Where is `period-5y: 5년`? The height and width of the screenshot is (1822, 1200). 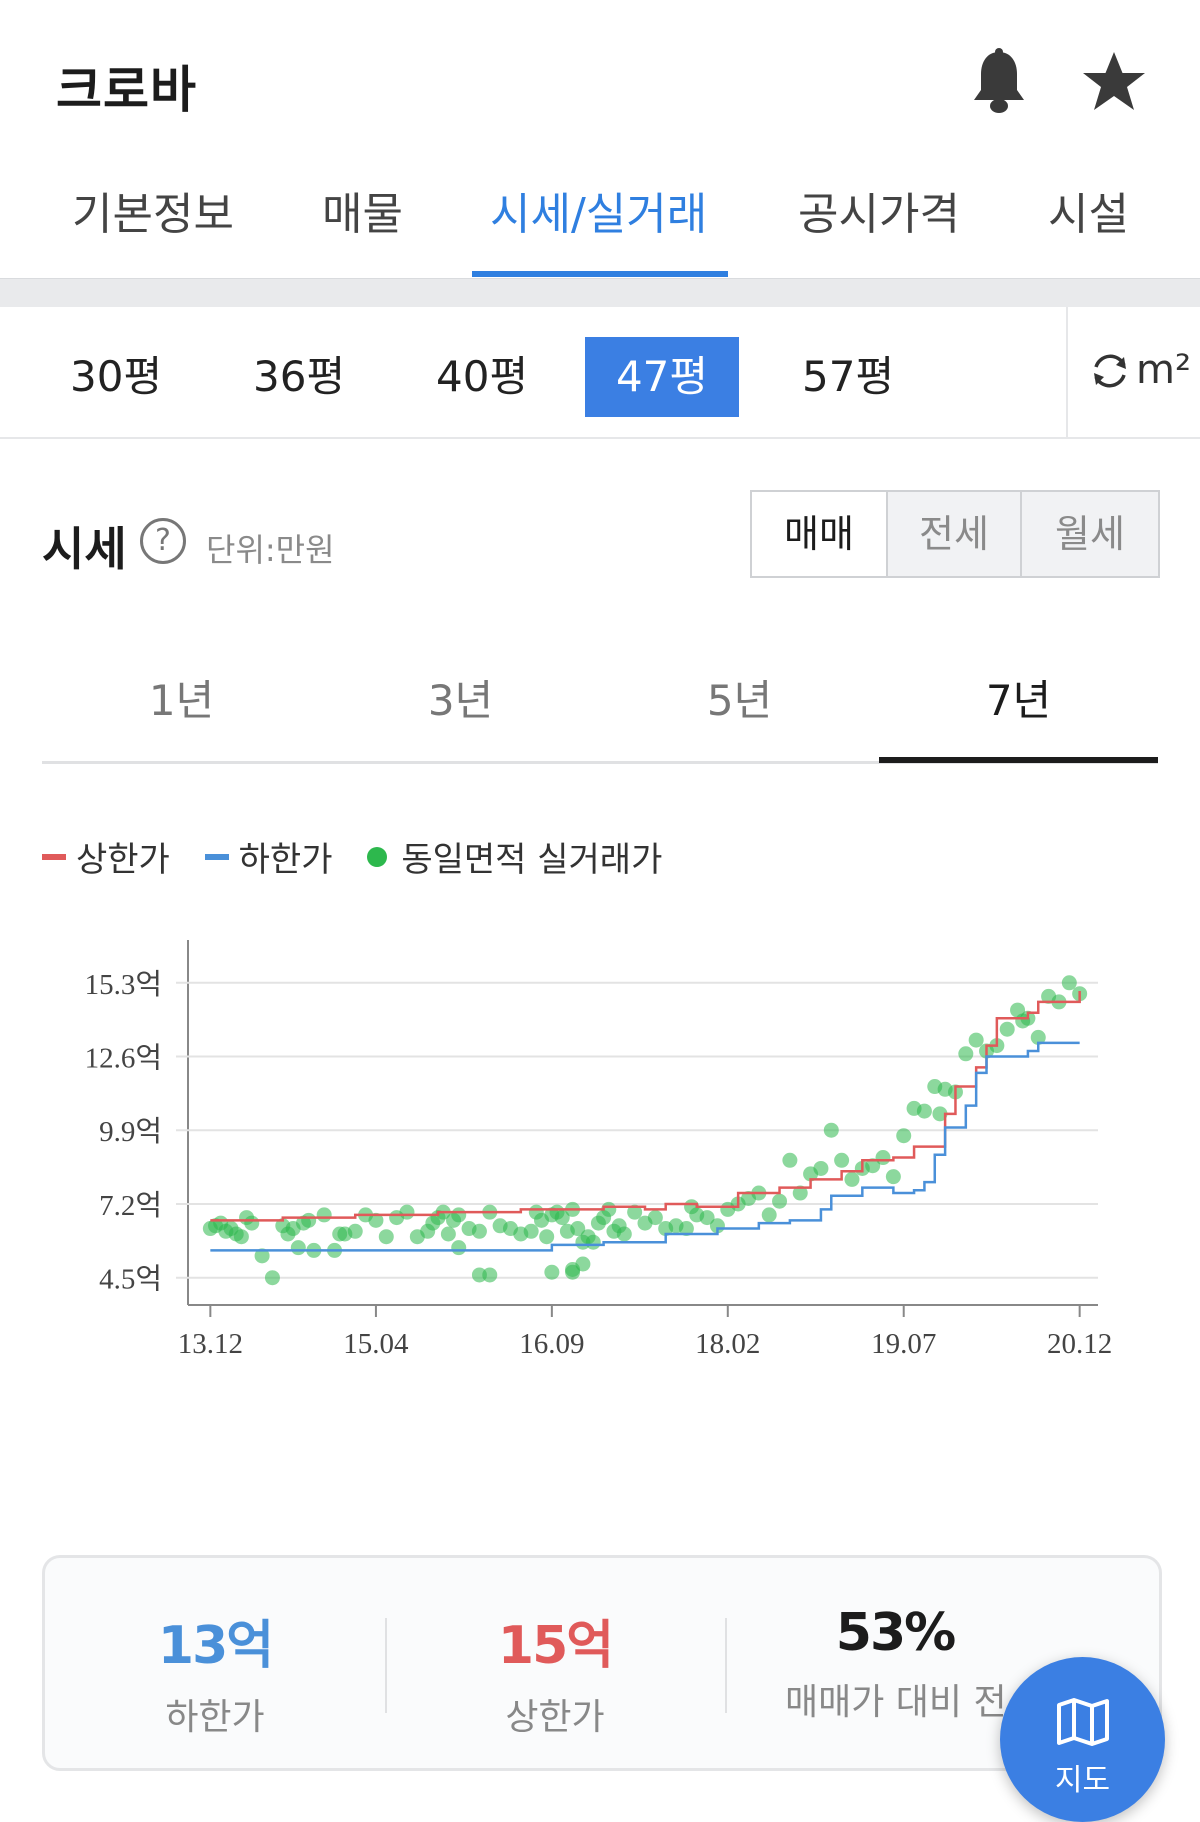 period-5y: 5년 is located at coordinates (739, 700).